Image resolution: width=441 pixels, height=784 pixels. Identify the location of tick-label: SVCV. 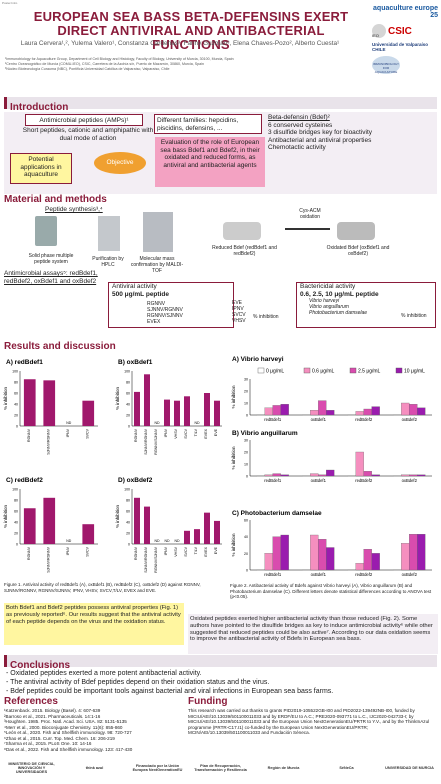
(186, 551).